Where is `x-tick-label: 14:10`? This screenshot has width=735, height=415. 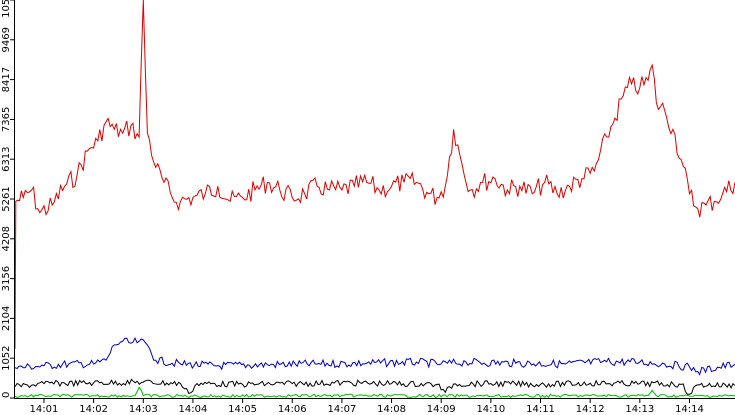
x-tick-label: 14:10 is located at coordinates (490, 409).